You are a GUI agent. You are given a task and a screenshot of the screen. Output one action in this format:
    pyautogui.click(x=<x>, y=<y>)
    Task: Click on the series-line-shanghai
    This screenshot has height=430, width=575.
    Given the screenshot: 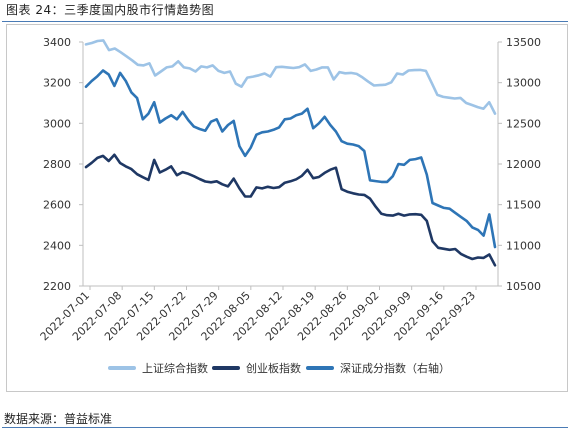 What is the action you would take?
    pyautogui.click(x=290, y=77)
    